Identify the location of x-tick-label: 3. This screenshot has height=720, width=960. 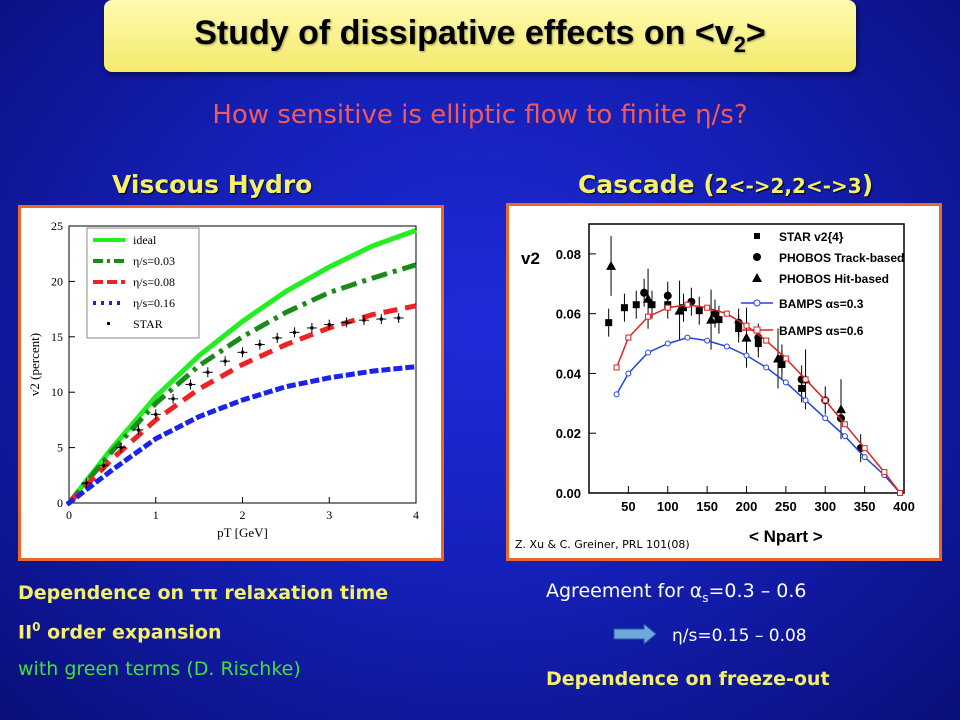
(329, 515).